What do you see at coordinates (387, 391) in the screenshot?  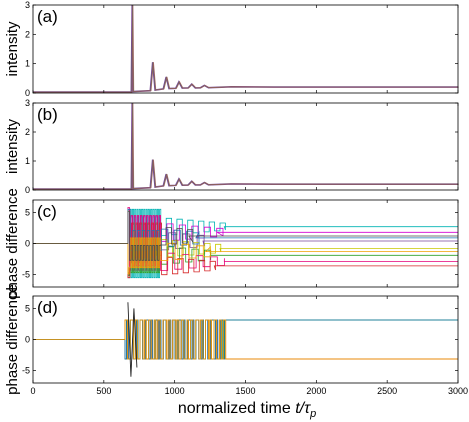 I see `x-tick-label: 2500` at bounding box center [387, 391].